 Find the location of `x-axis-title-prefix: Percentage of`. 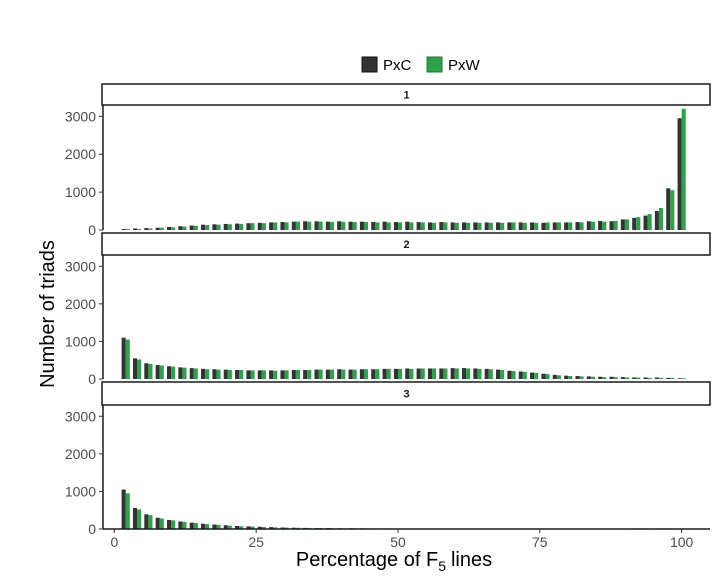

x-axis-title-prefix: Percentage of is located at coordinates (358, 560).